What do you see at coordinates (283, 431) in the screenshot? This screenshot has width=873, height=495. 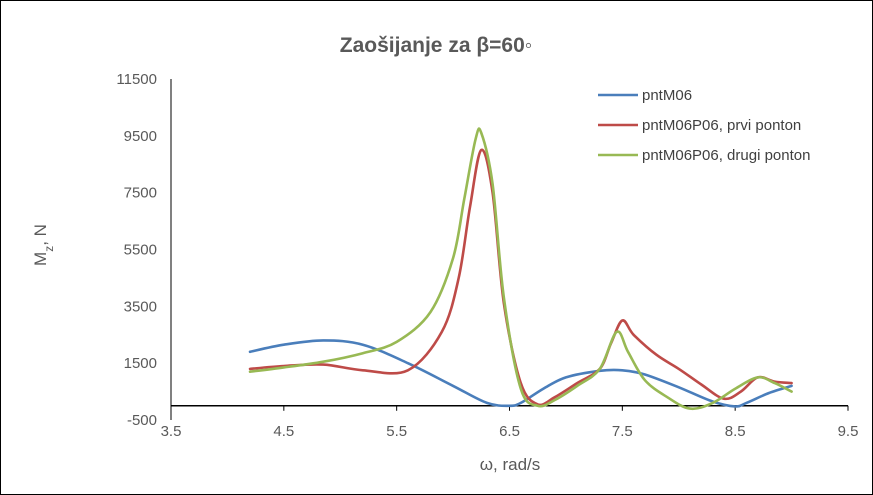 I see `x-tick-label: 4.5` at bounding box center [283, 431].